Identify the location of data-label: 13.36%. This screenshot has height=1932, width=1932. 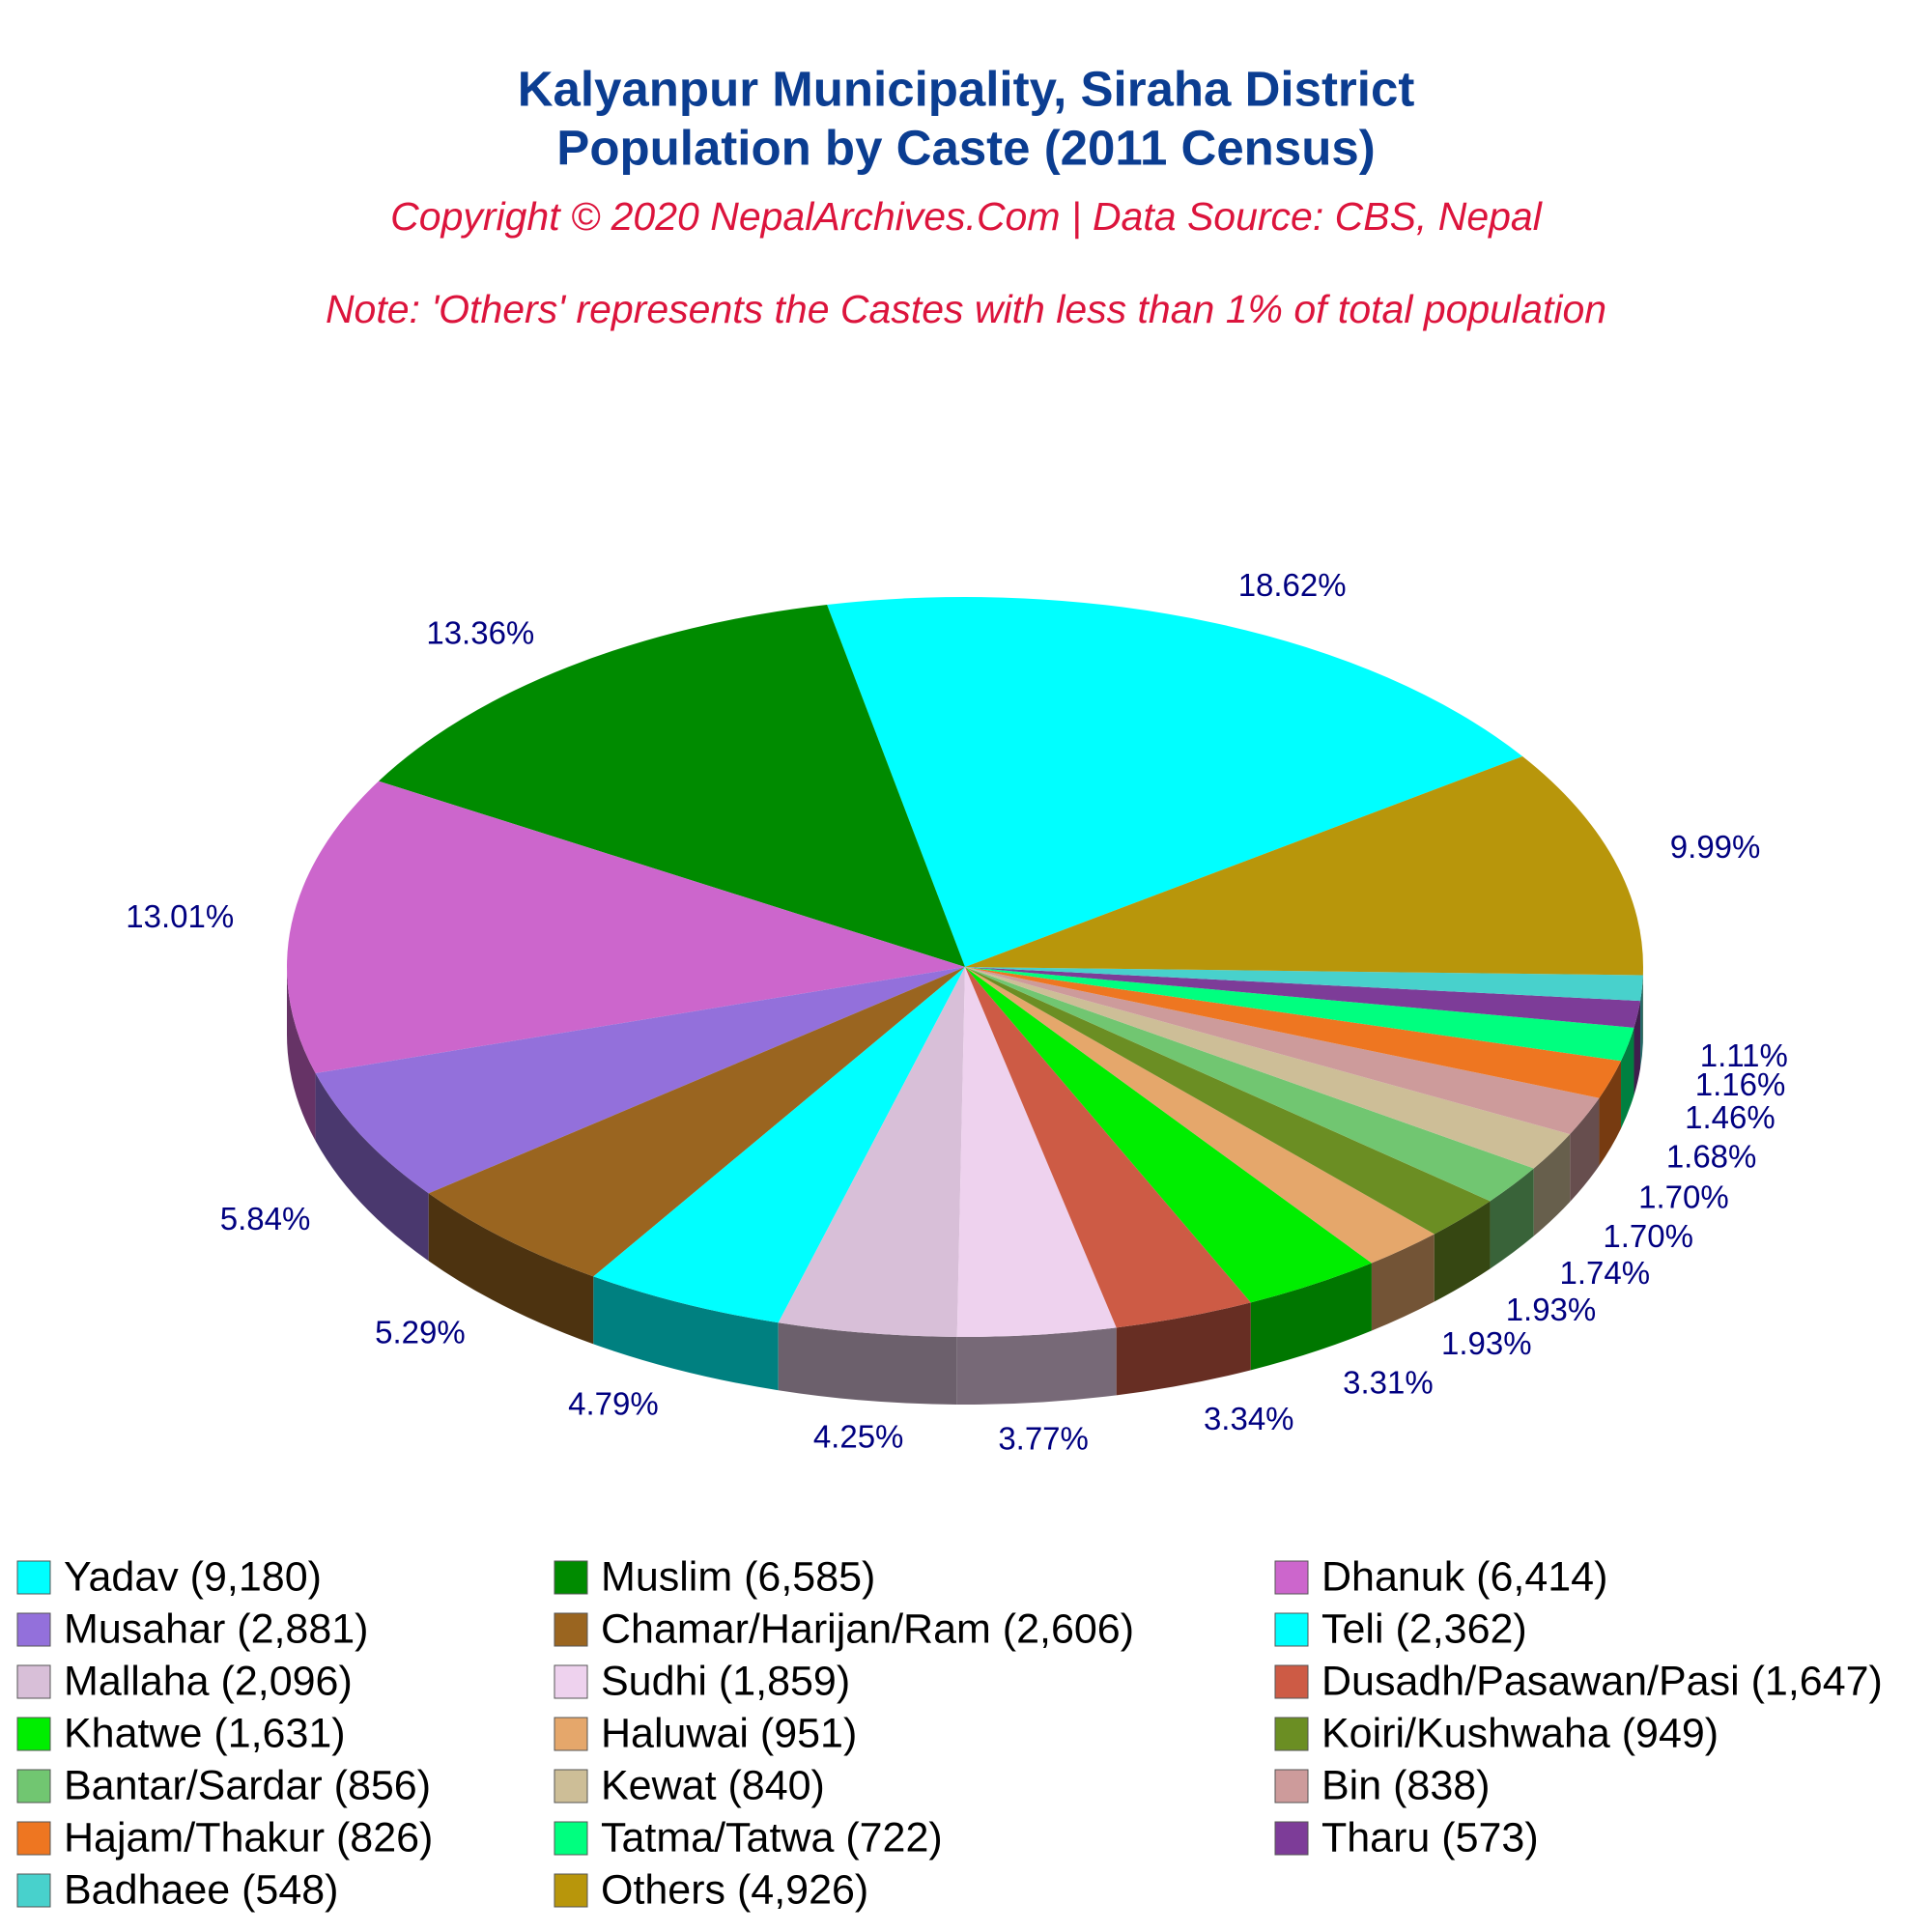
(480, 633).